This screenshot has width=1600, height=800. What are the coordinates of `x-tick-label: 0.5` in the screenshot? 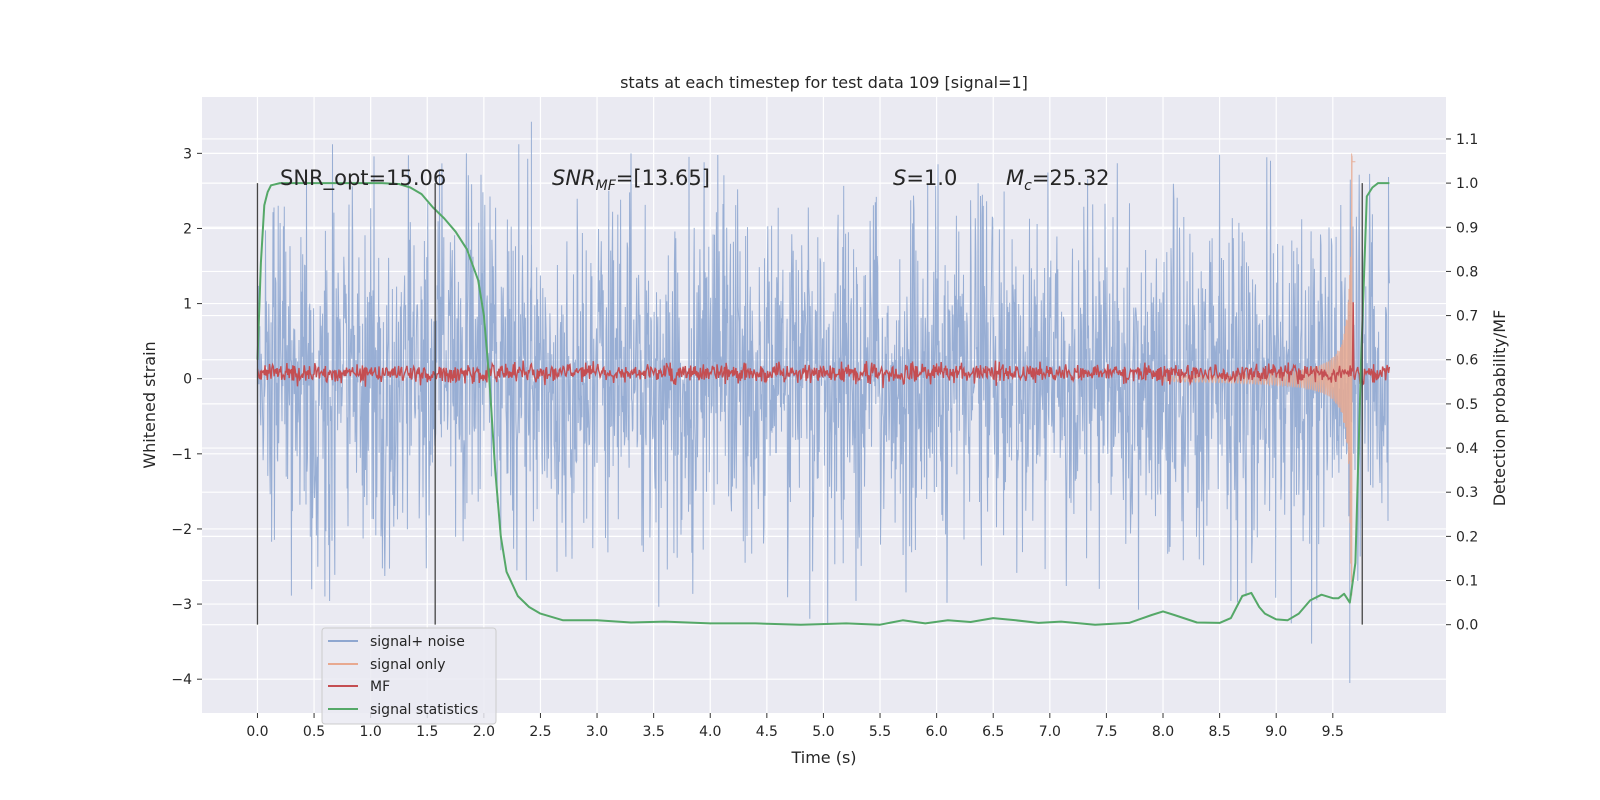 It's located at (314, 732).